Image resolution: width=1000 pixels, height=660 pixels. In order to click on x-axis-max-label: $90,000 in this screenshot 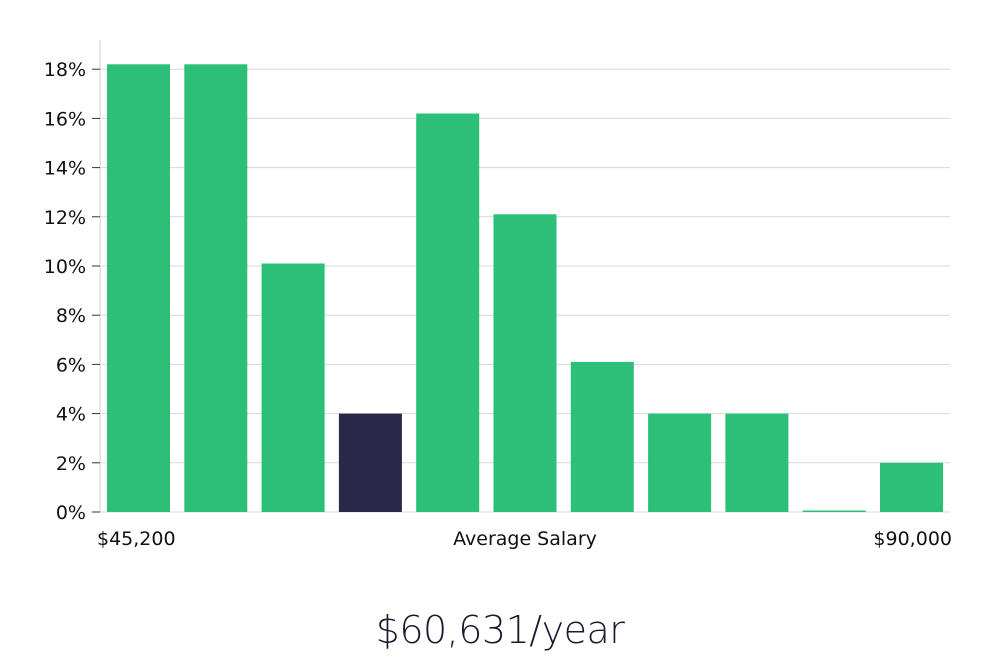, I will do `click(912, 539)`.